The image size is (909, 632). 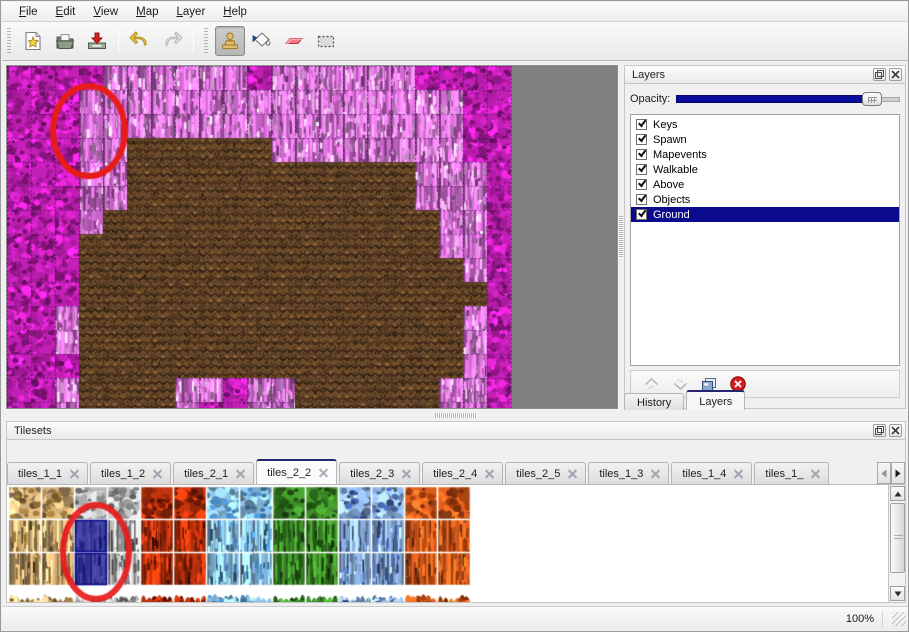 What do you see at coordinates (651, 384) in the screenshot?
I see `move-layer-up-button` at bounding box center [651, 384].